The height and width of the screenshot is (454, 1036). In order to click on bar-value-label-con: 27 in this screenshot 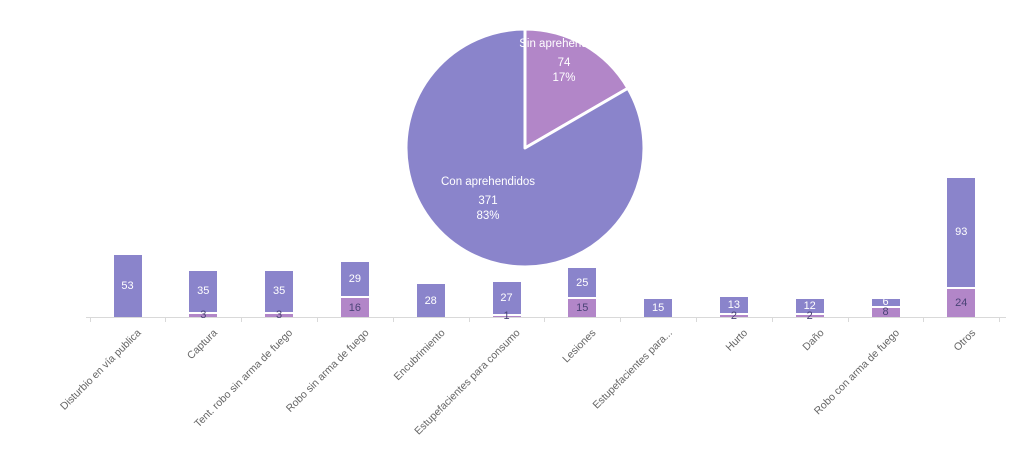, I will do `click(506, 298)`.